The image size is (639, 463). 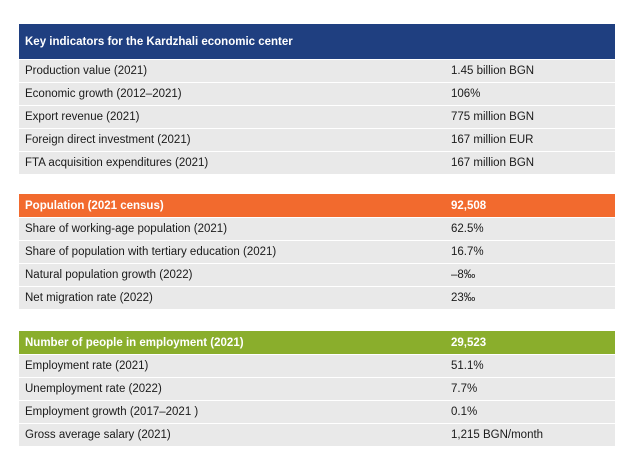 What do you see at coordinates (467, 366) in the screenshot?
I see `row-value: 51.1%` at bounding box center [467, 366].